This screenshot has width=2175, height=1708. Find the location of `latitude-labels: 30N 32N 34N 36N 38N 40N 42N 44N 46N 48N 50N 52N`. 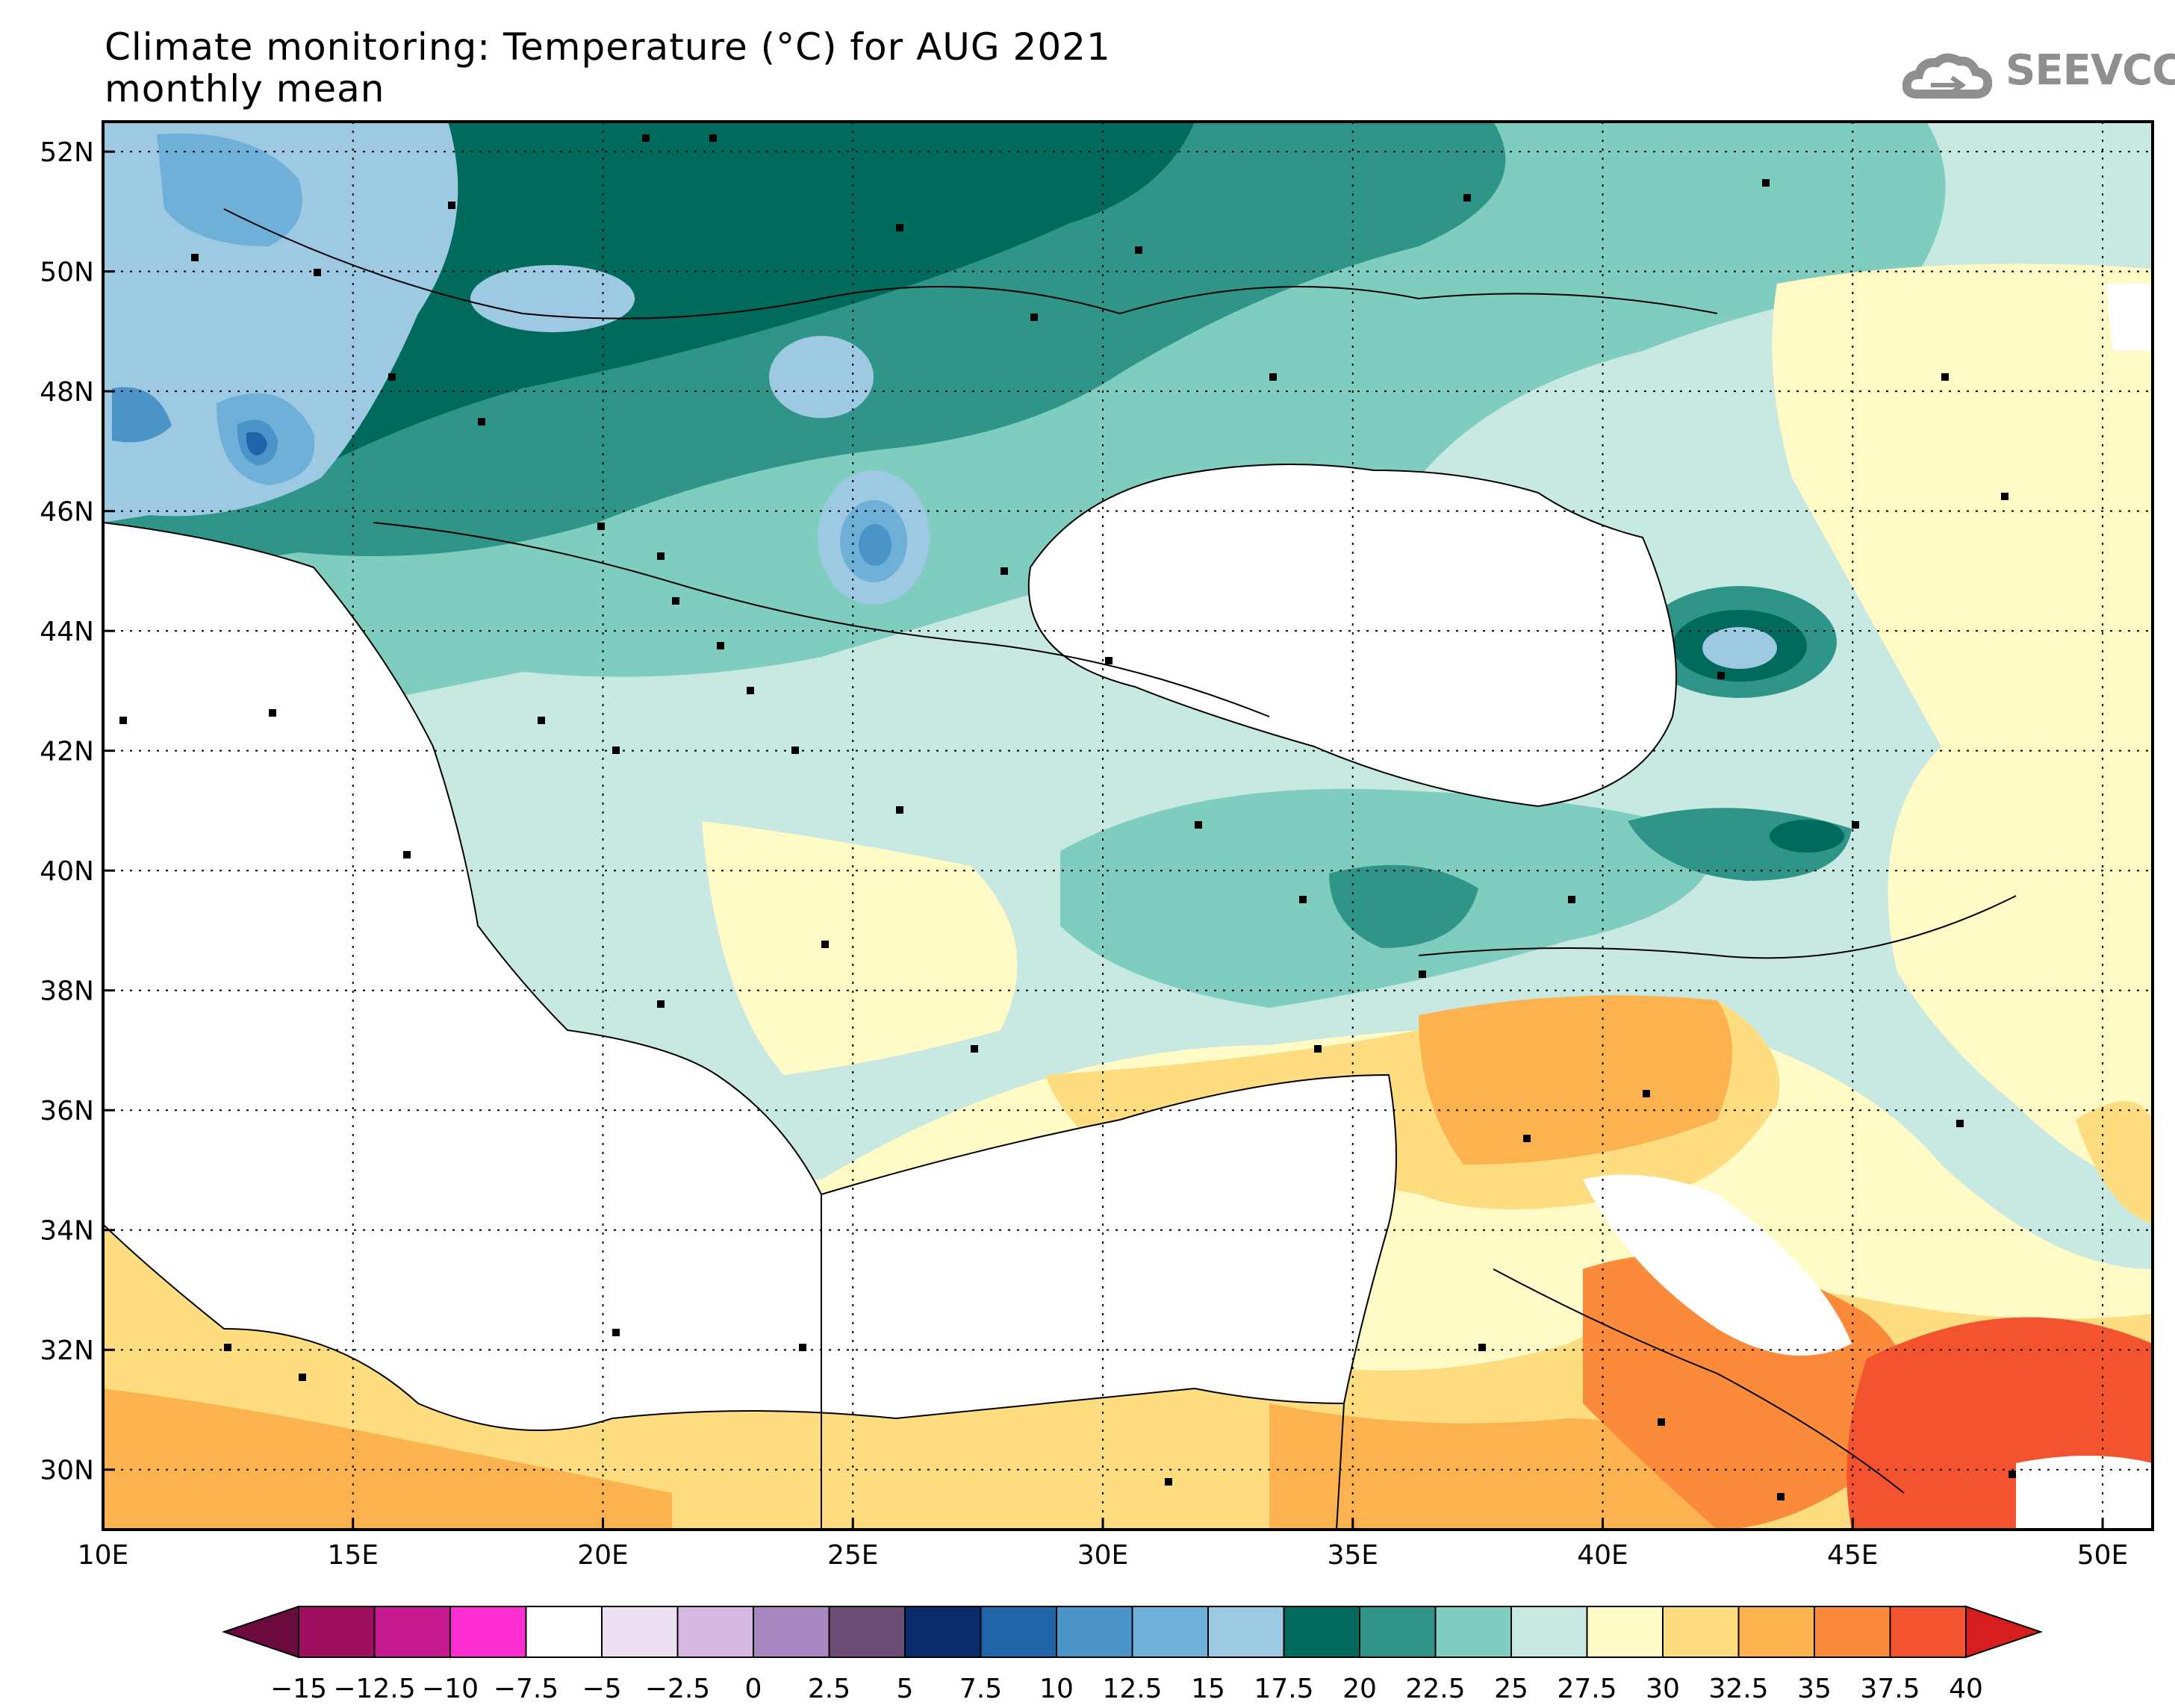

latitude-labels: 30N 32N 34N 36N 38N 40N 42N 44N 46N 48N 50N 52N is located at coordinates (67, 811).